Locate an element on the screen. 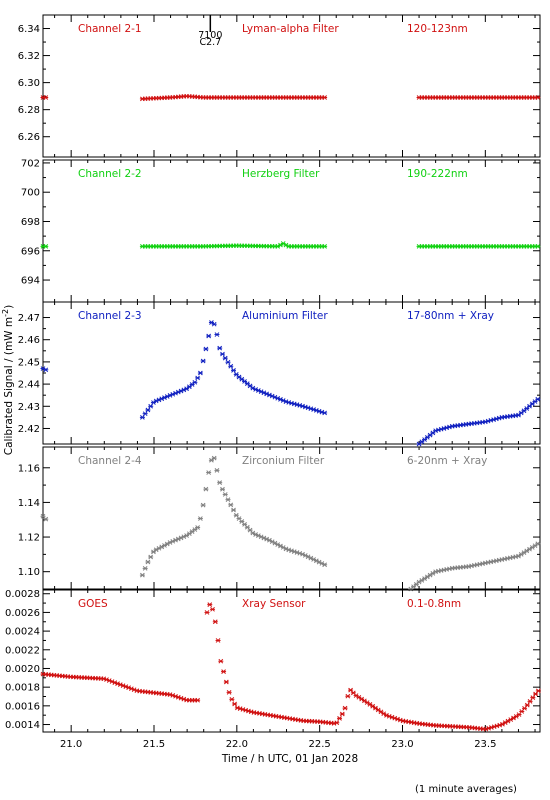 Image resolution: width=550 pixels, height=800 pixels. flare-marker-label-bottom: C2.7 is located at coordinates (210, 42).